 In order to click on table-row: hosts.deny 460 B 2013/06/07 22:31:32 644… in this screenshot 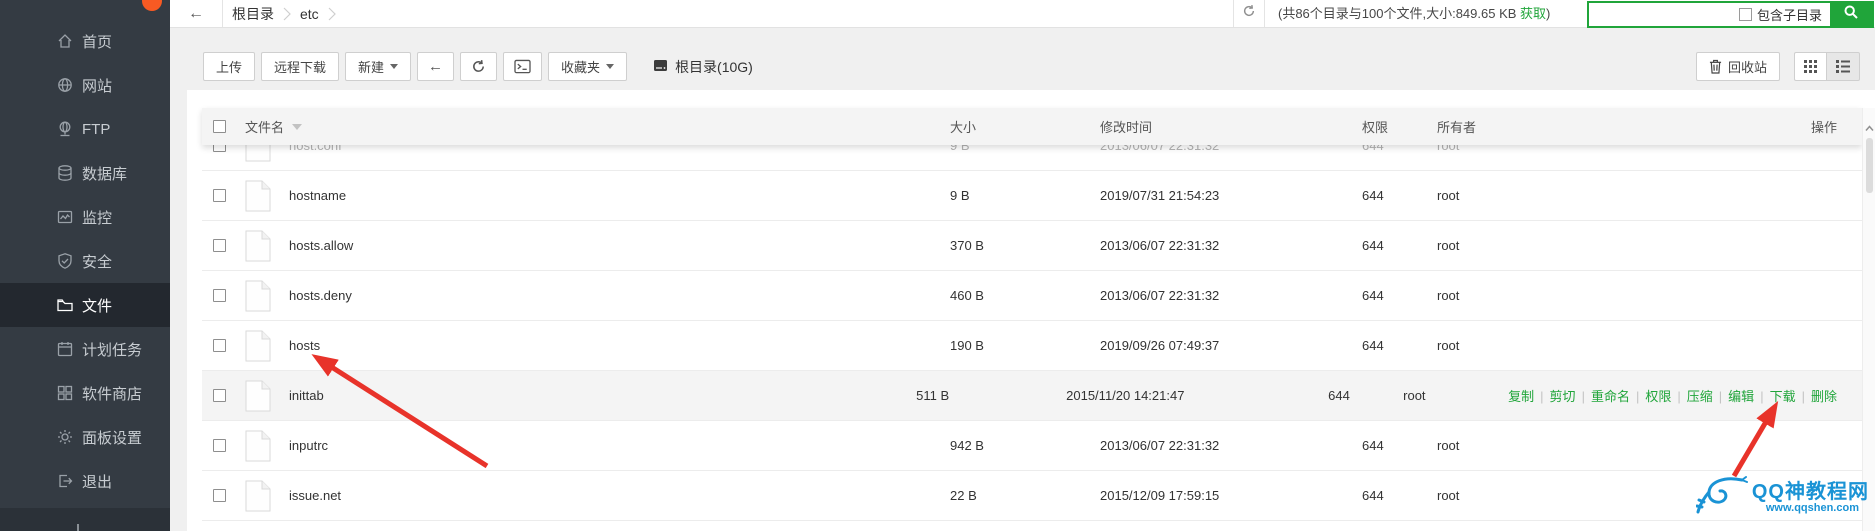, I will do `click(1032, 296)`.